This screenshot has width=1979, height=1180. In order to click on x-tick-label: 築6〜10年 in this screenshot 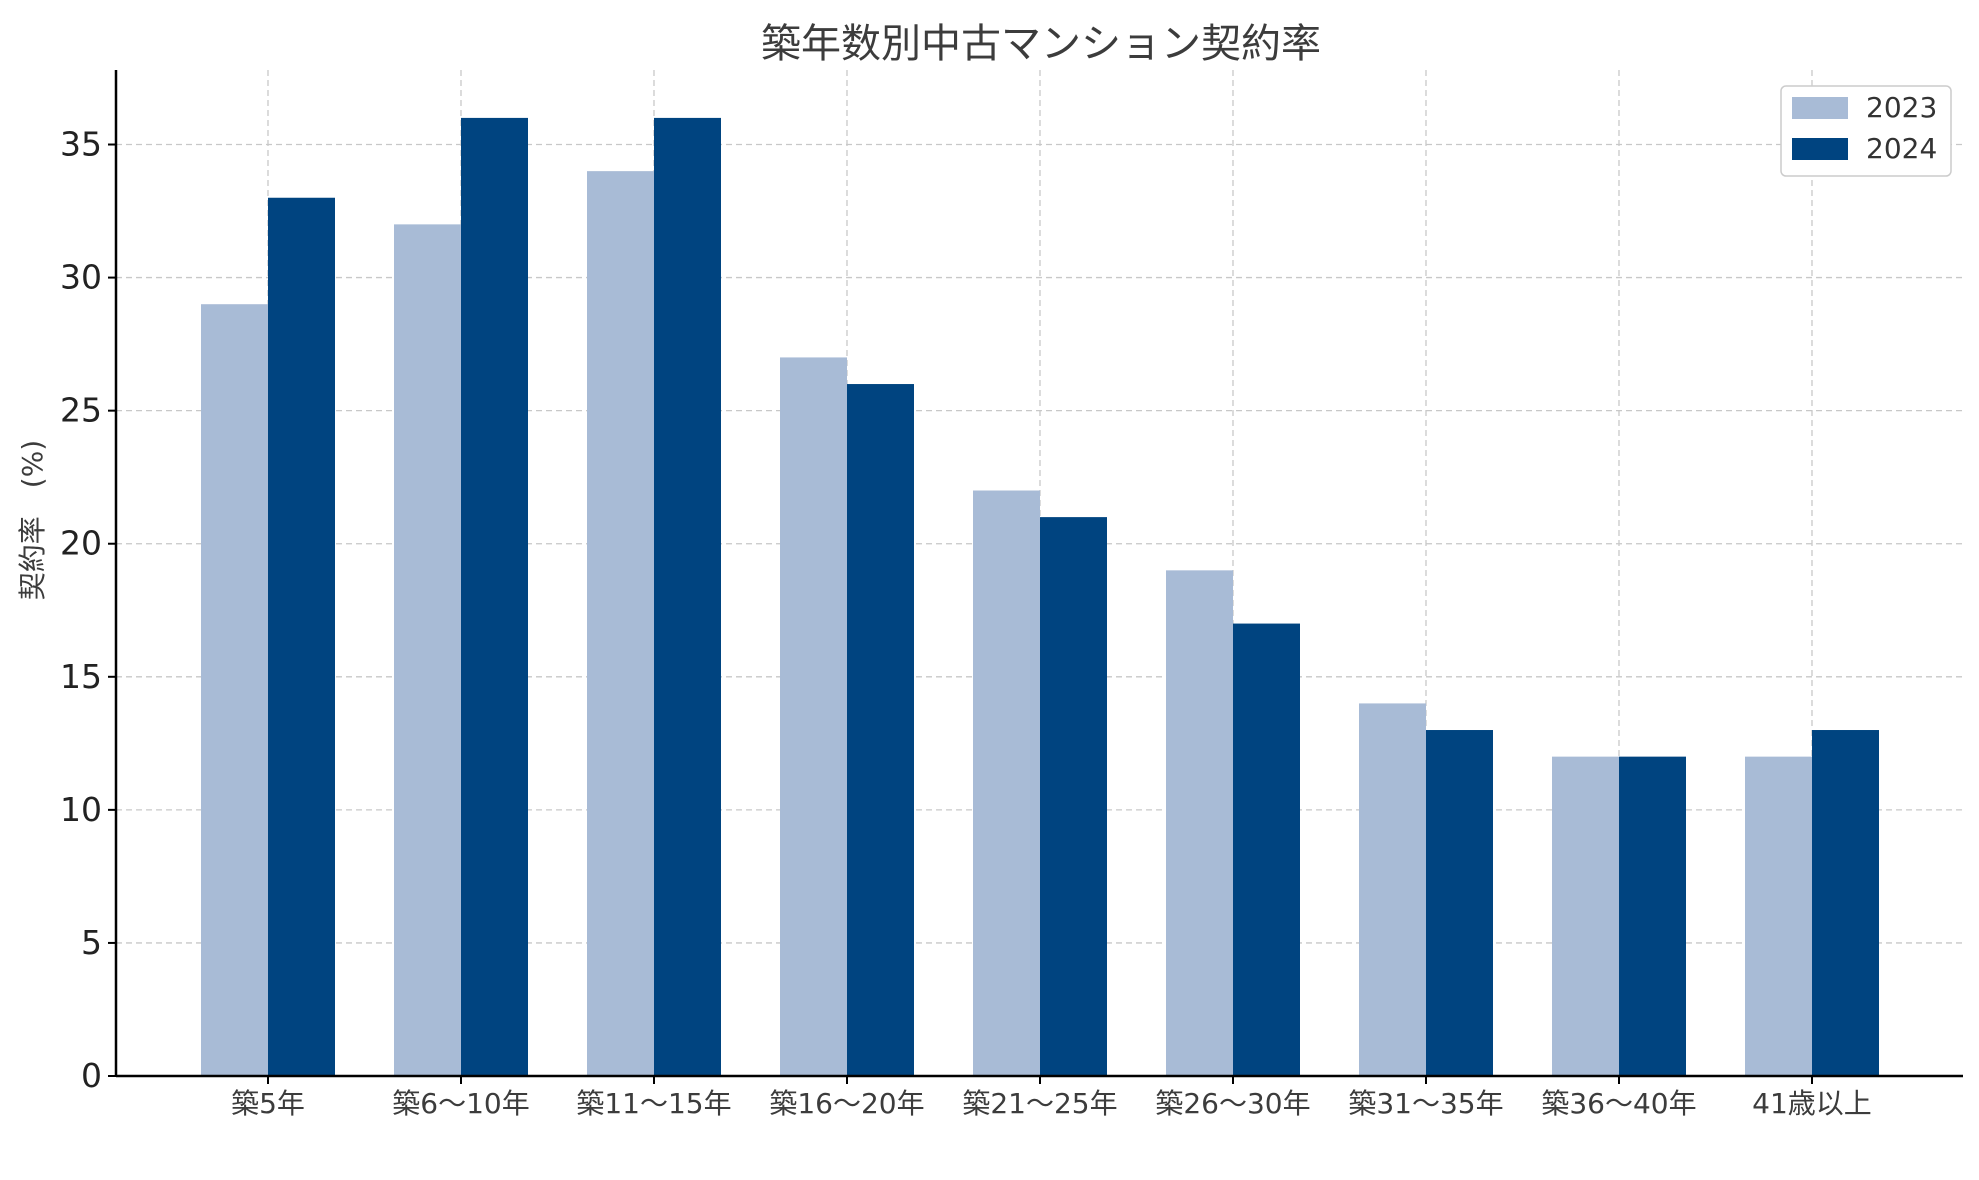, I will do `click(460, 1103)`.